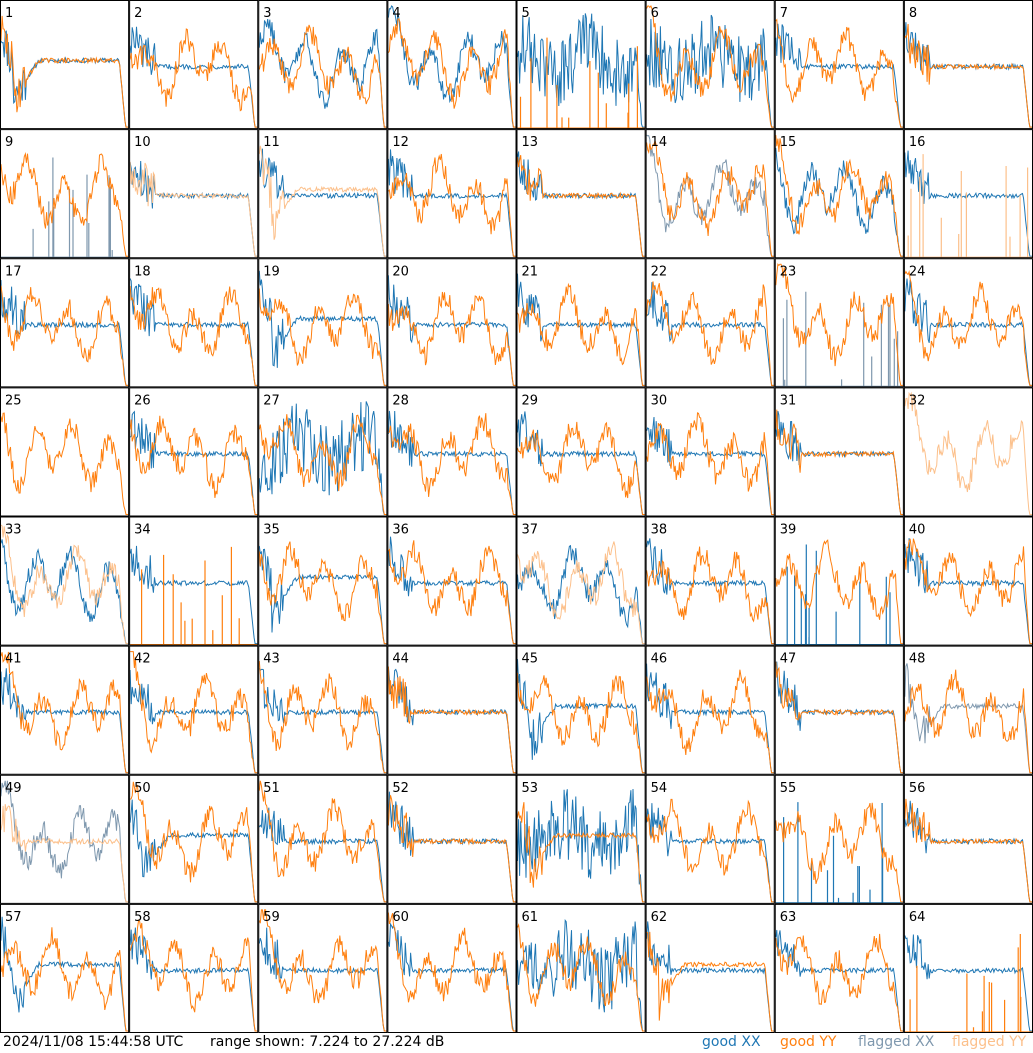 The height and width of the screenshot is (1053, 1033). What do you see at coordinates (839, 717) in the screenshot?
I see `panel-47-xx-line` at bounding box center [839, 717].